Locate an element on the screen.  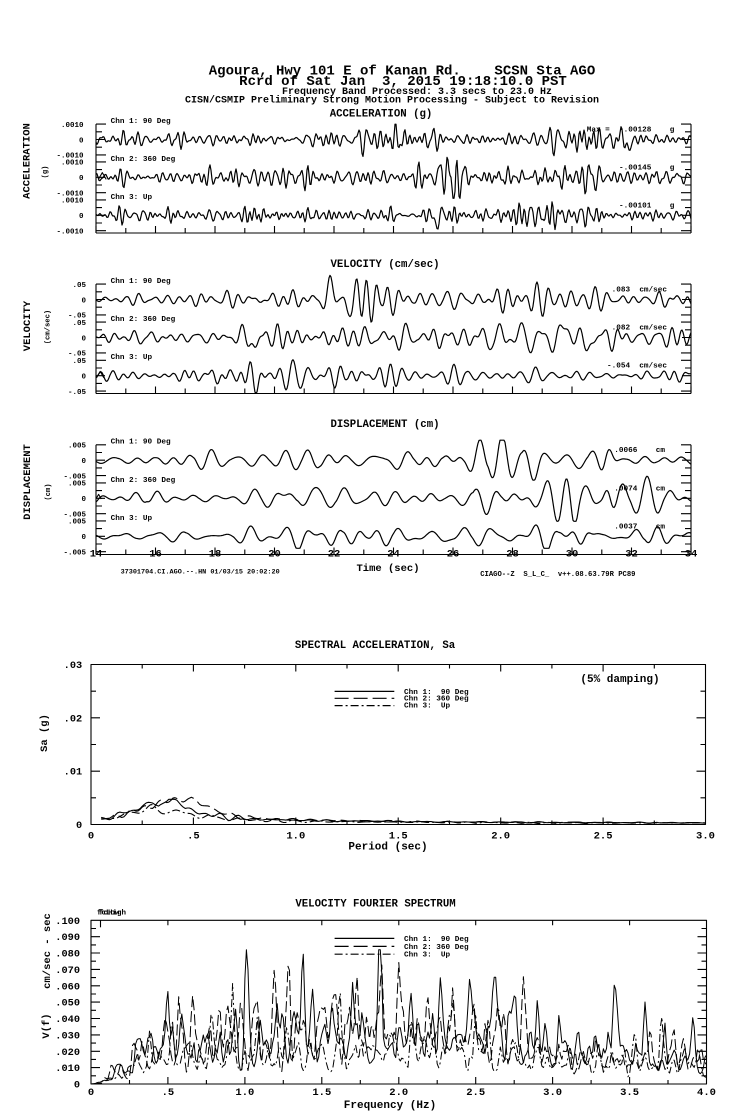
svg-text: 16 is located at coordinates (155, 555).